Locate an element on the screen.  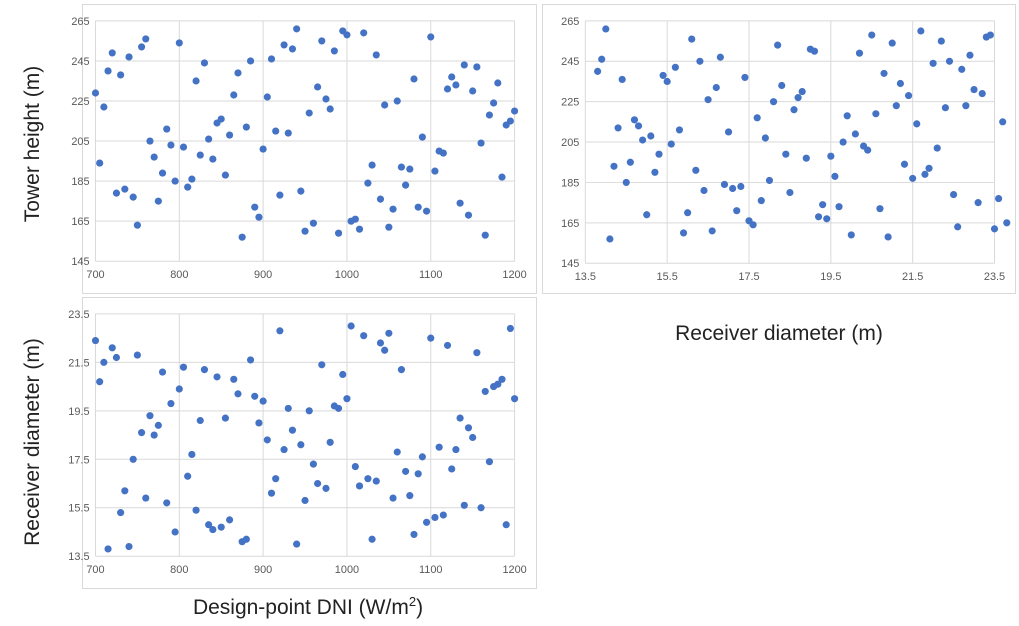
p3-xtick-label: 1000 is located at coordinates (347, 570).